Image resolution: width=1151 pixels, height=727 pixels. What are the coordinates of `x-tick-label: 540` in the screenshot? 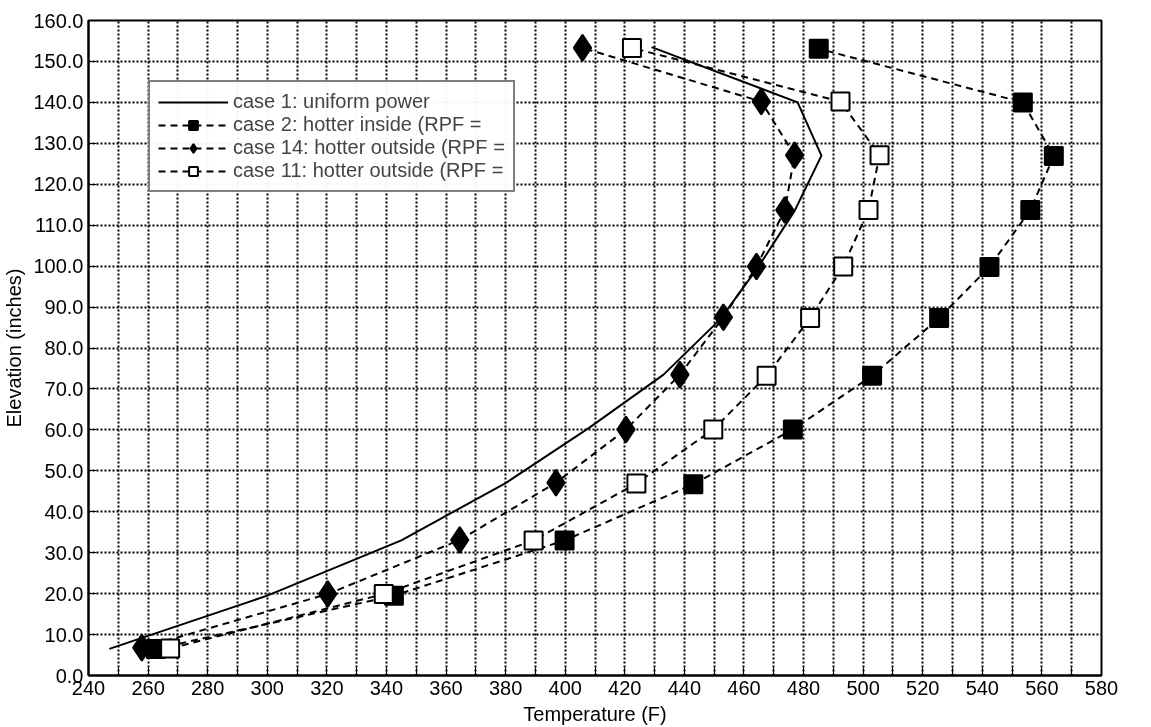 It's located at (982, 687).